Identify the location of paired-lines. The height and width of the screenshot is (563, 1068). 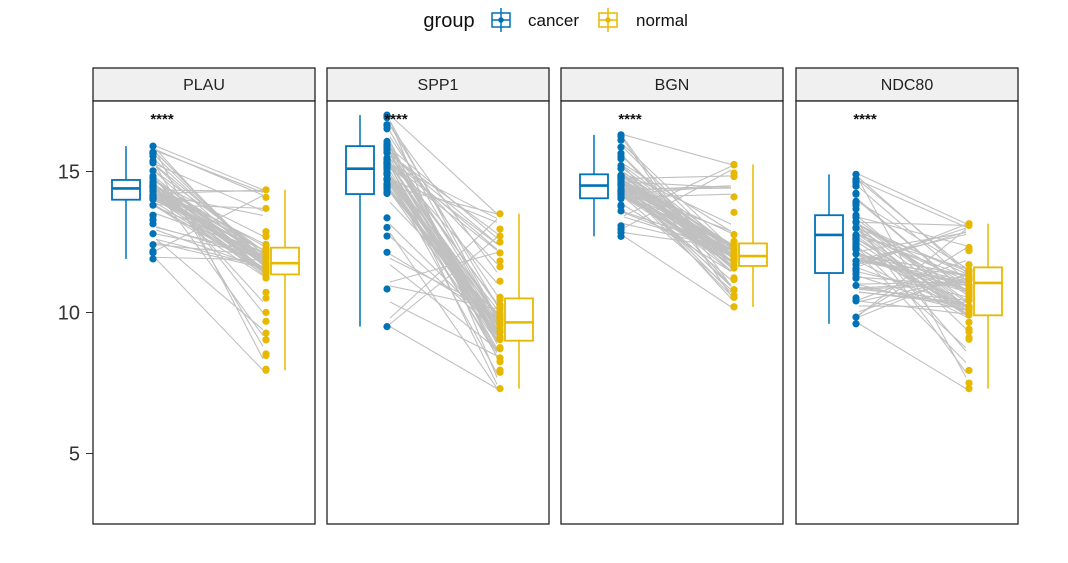
(443, 252).